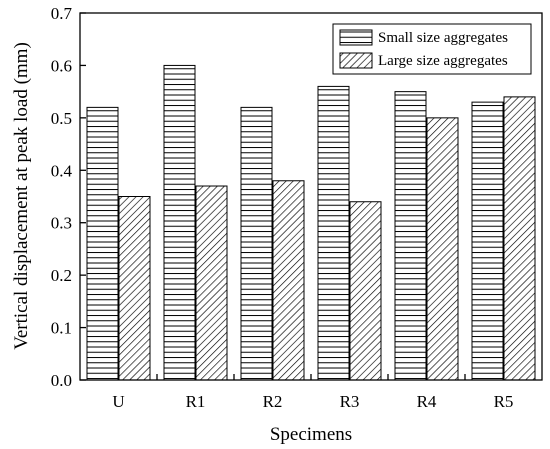 This screenshot has height=449, width=550. I want to click on bar-small-u, so click(102, 243).